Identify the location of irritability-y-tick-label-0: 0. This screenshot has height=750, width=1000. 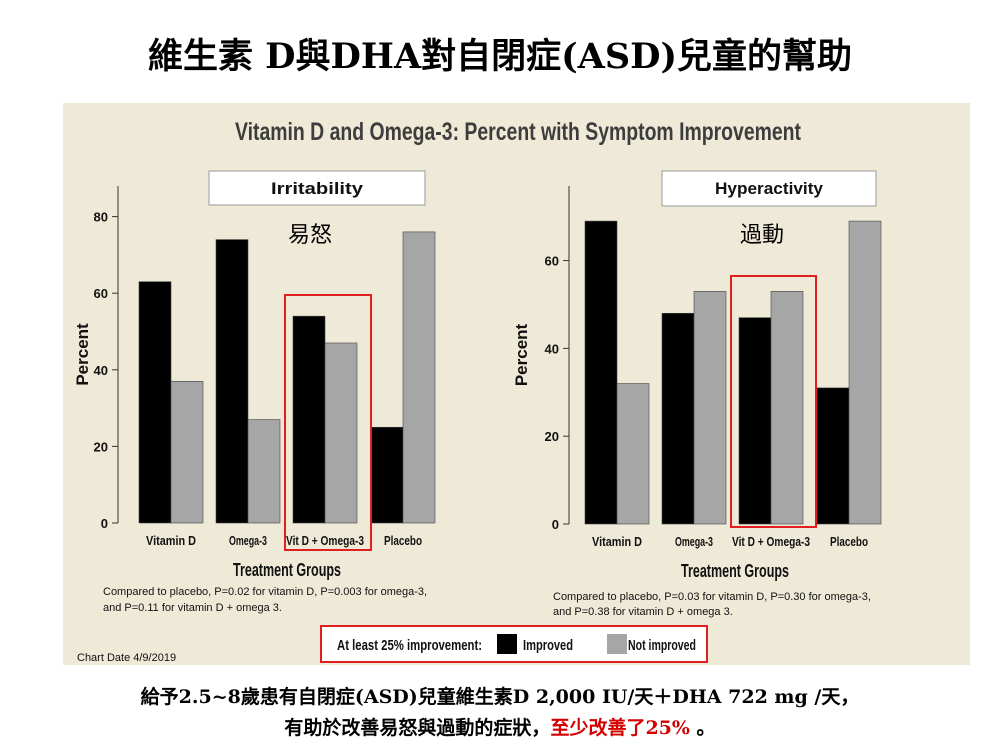
(104, 523).